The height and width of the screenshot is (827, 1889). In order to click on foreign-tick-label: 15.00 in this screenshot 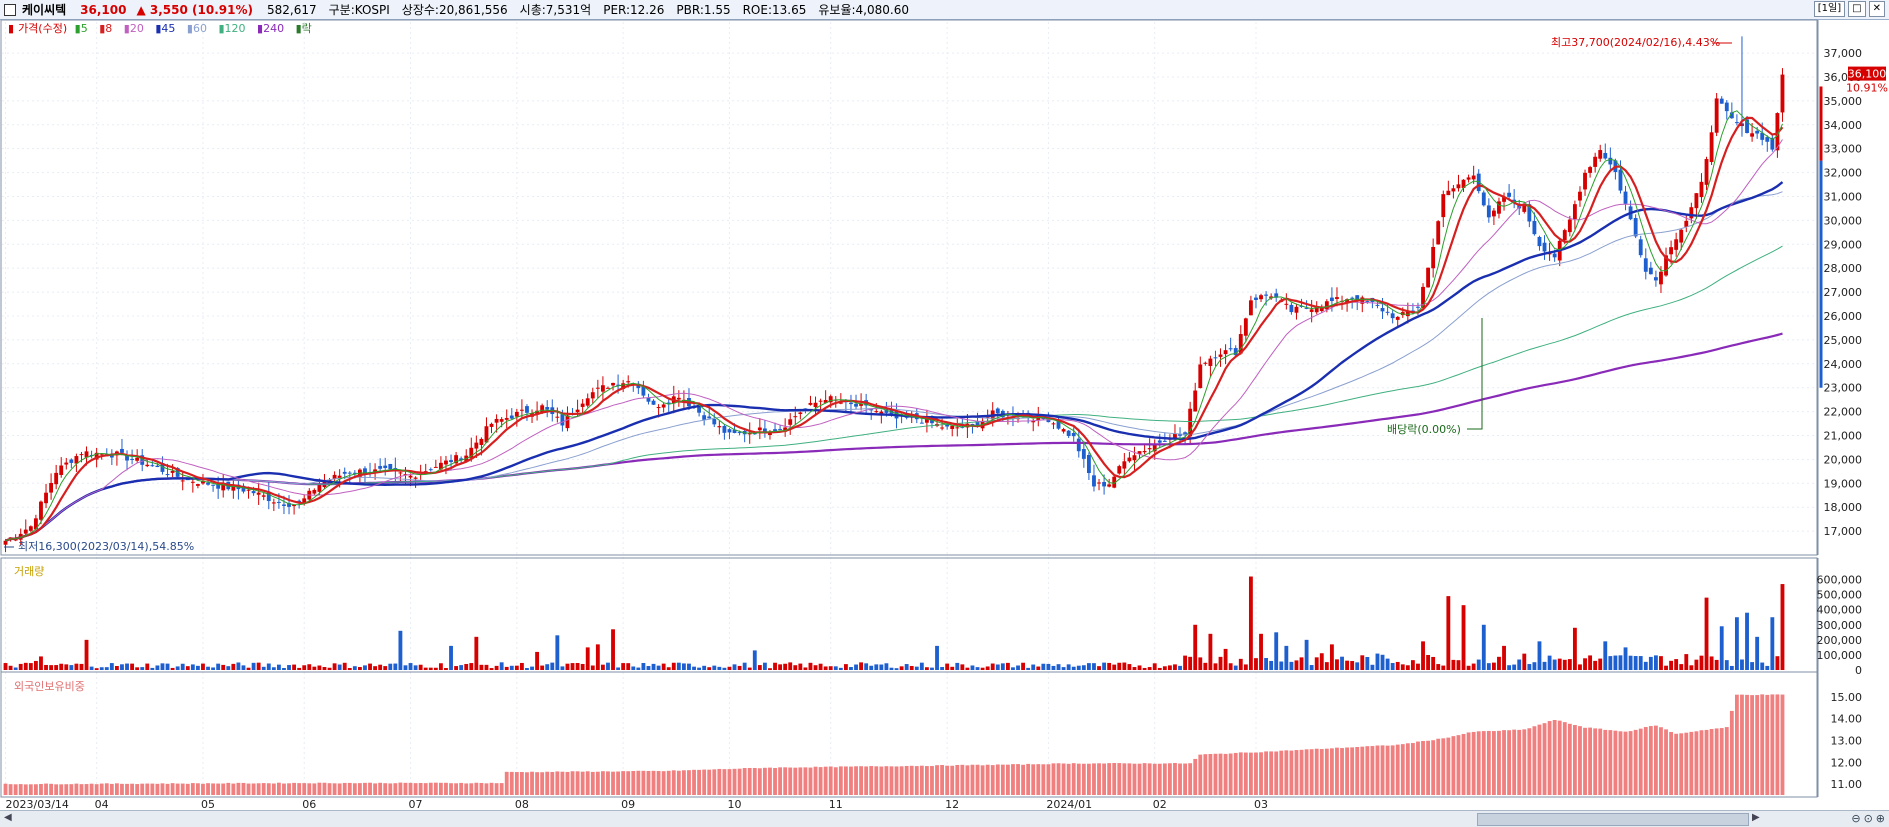, I will do `click(1847, 697)`.